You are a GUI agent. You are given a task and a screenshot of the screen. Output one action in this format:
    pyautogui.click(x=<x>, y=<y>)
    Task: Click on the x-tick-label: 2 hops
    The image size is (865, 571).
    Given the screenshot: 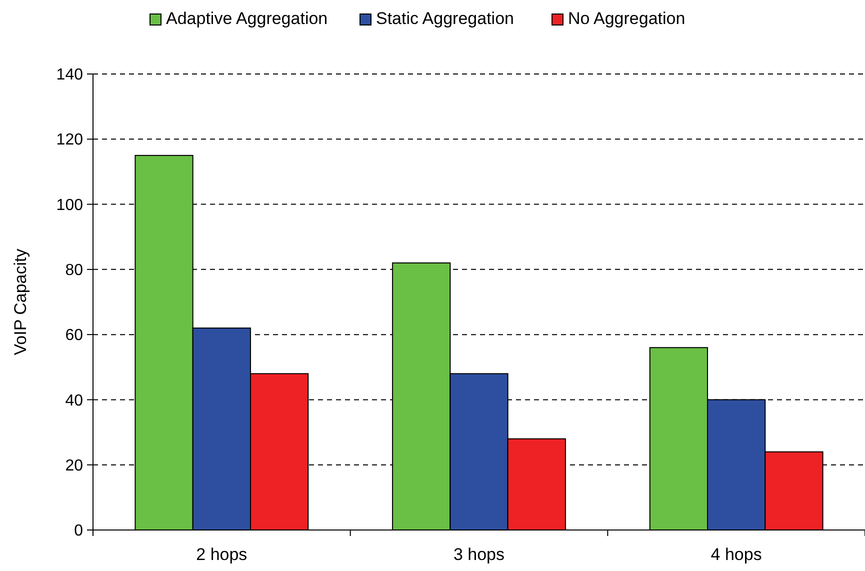 What is the action you would take?
    pyautogui.click(x=222, y=554)
    